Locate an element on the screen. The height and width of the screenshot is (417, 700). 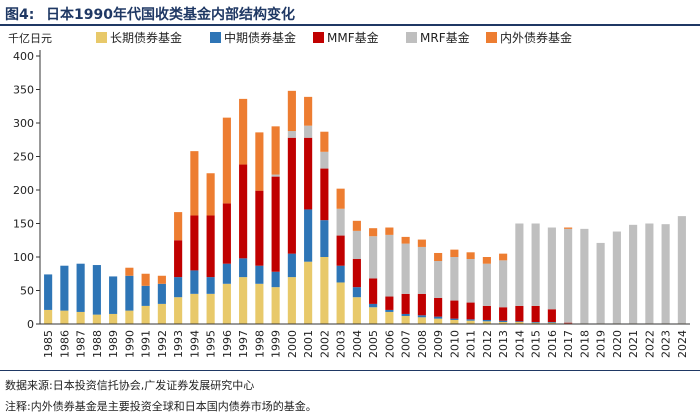
footer-divider is located at coordinates (350, 370).